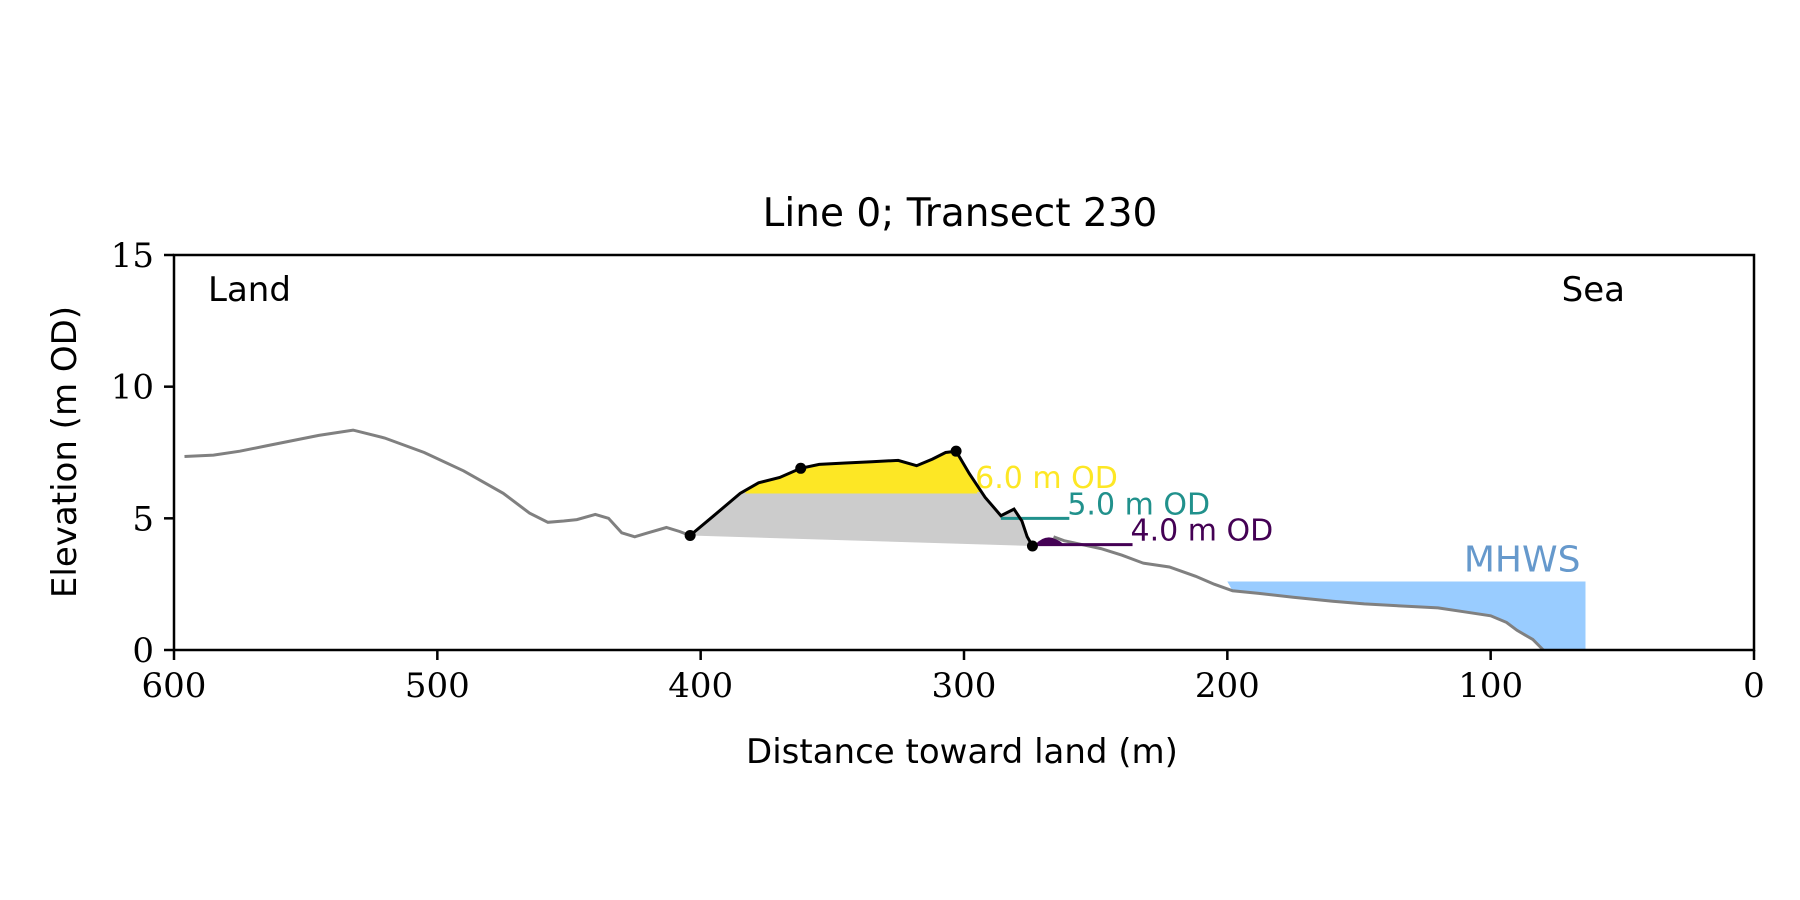 This screenshot has width=1800, height=900. Describe the element at coordinates (962, 752) in the screenshot. I see `x-axis-label: Distance toward land (m)` at that location.